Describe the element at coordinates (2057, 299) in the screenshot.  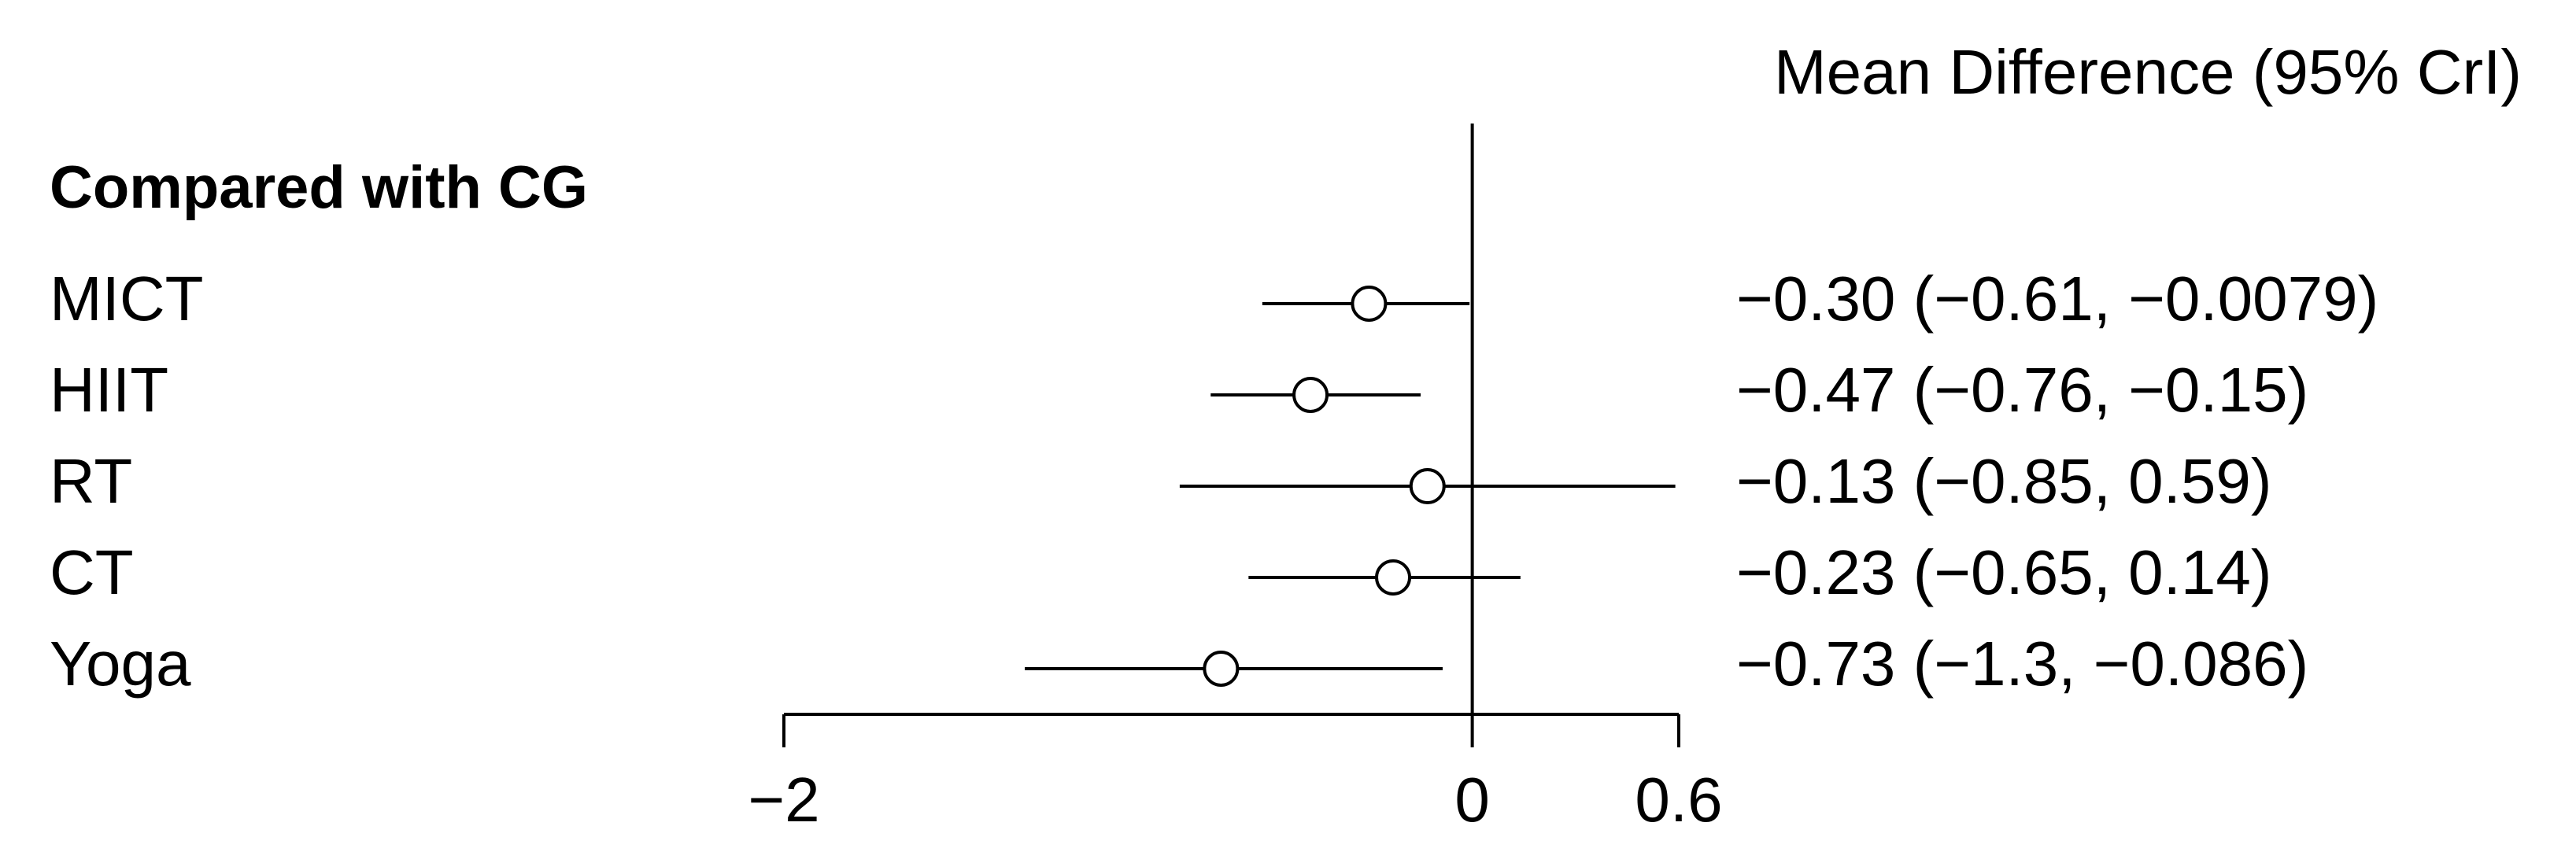
I see `value-label: −0.30 (−0.61, −0.0079)` at that location.